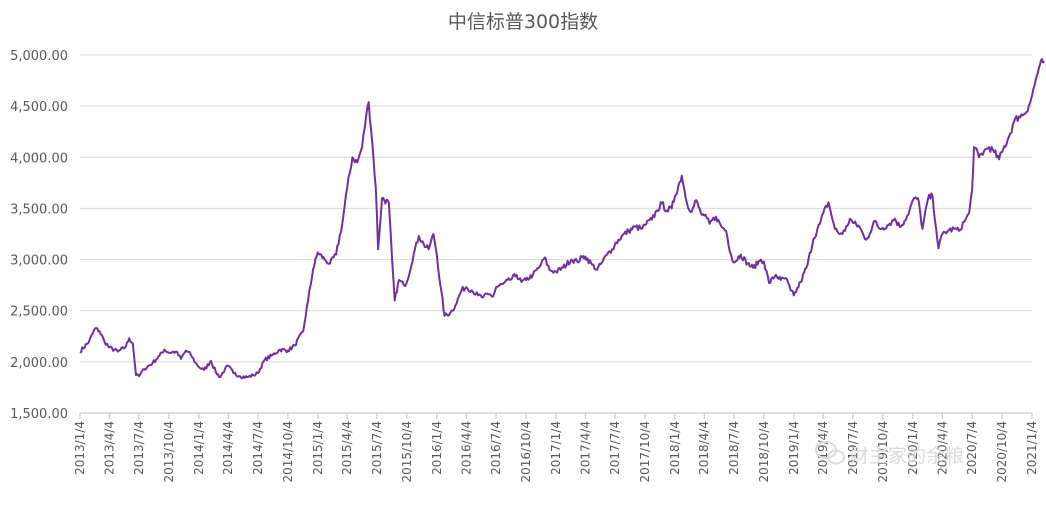 This screenshot has height=505, width=1046. I want to click on x-tick-label: 2019/4/4, so click(823, 448).